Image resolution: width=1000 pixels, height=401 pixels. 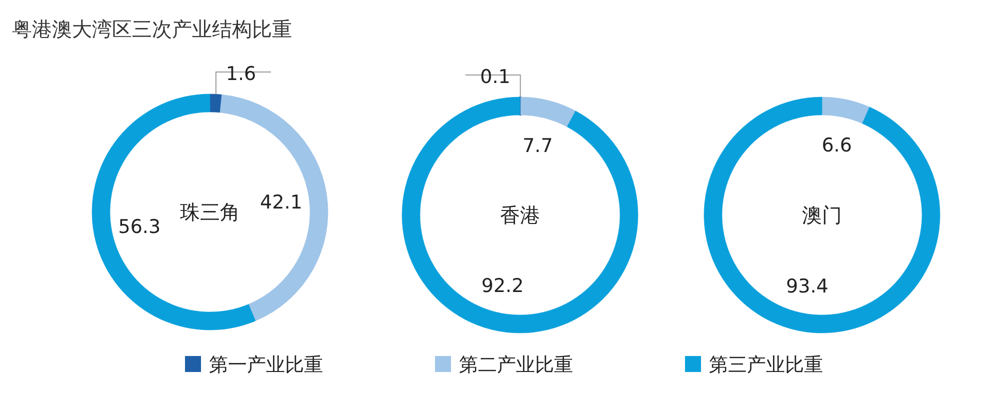 What do you see at coordinates (837, 145) in the screenshot?
I see `data-label: 6.6` at bounding box center [837, 145].